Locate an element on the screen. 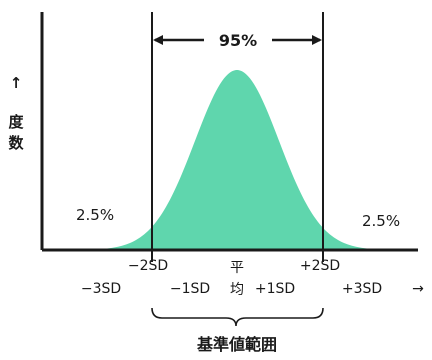 The height and width of the screenshot is (360, 432). range-brace is located at coordinates (237, 317).